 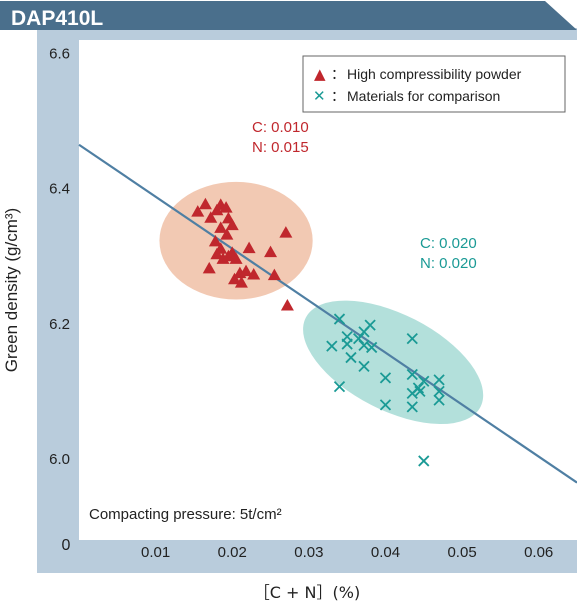 What do you see at coordinates (307, 592) in the screenshot?
I see `x-axis-label: ［C + N］(%)` at bounding box center [307, 592].